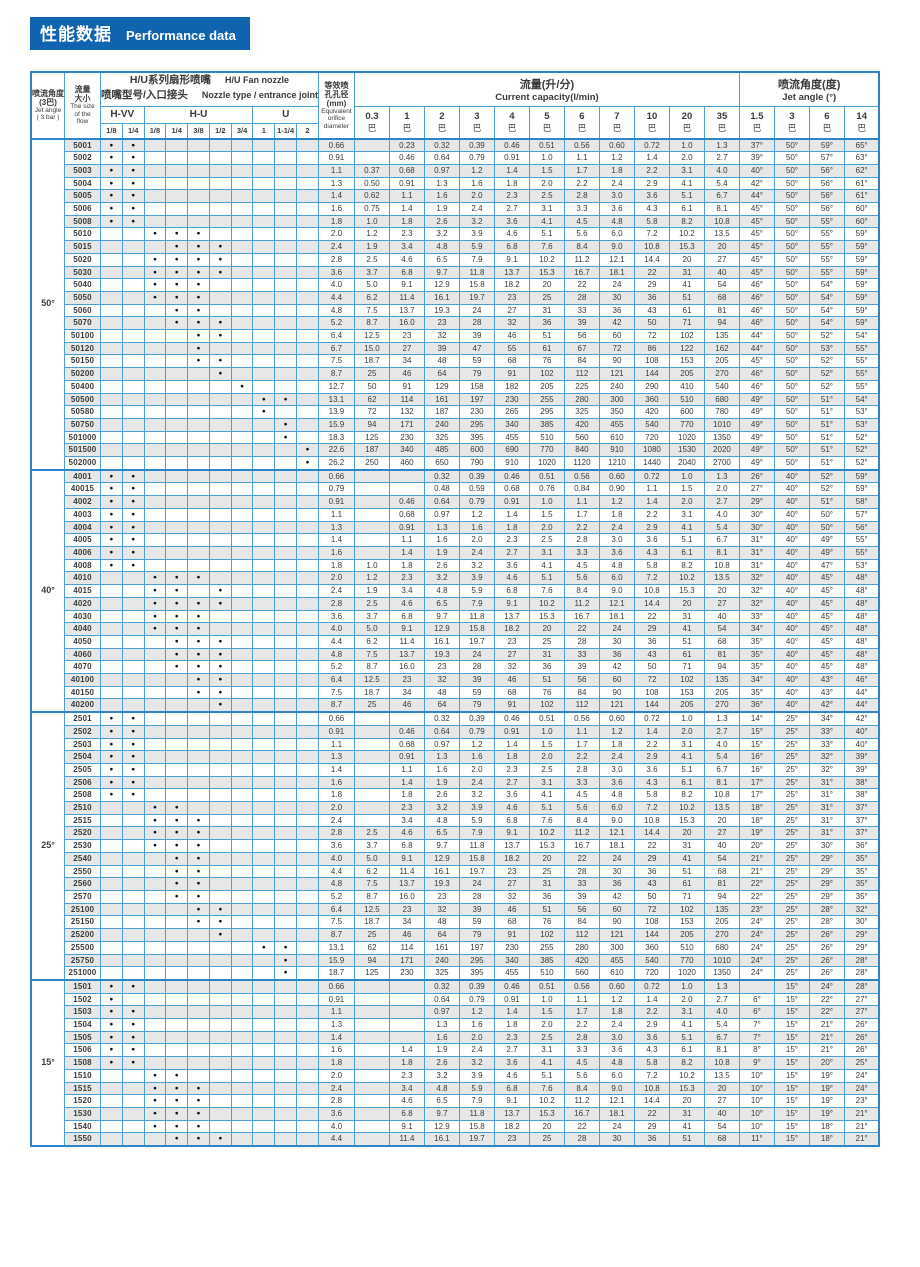  Describe the element at coordinates (82, 999) in the screenshot. I see `model-cell: 1502` at that location.